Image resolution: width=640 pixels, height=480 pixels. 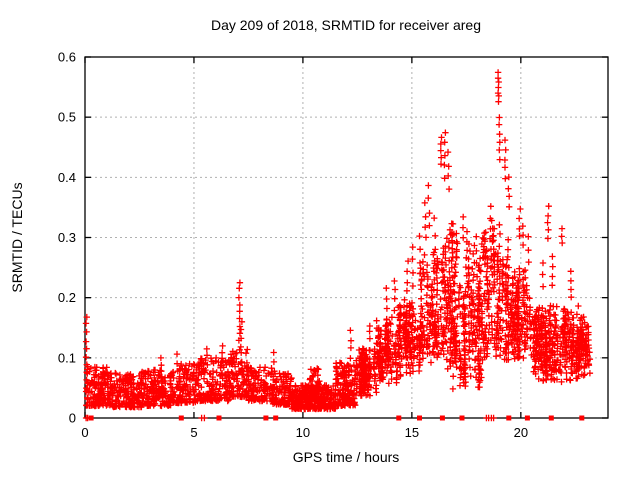 What do you see at coordinates (72, 418) in the screenshot?
I see `y-tick-label: 0` at bounding box center [72, 418].